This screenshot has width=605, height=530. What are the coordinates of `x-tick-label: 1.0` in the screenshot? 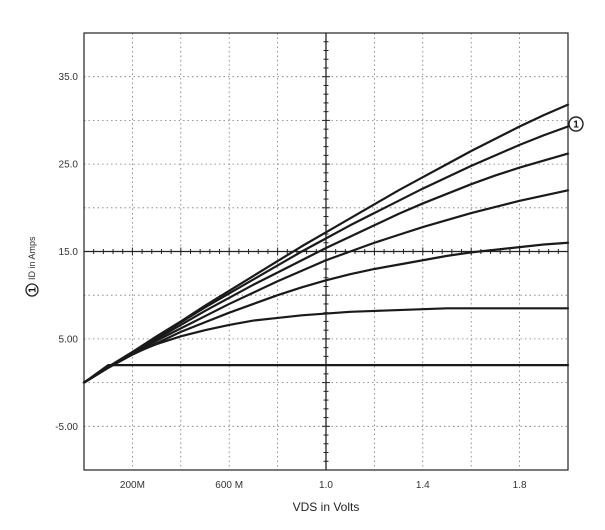 It's located at (326, 485).